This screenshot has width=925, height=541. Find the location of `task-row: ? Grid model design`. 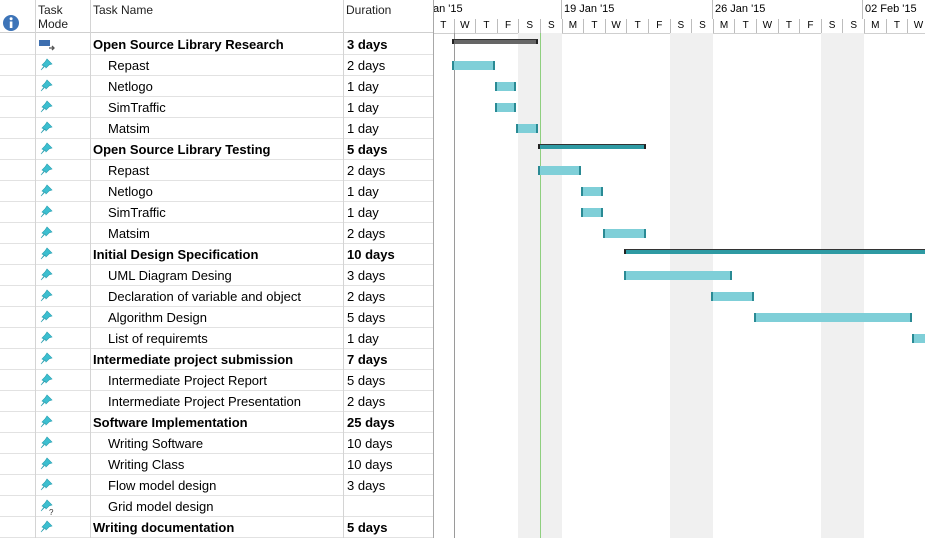

task-row: ? Grid model design is located at coordinates (216, 506).